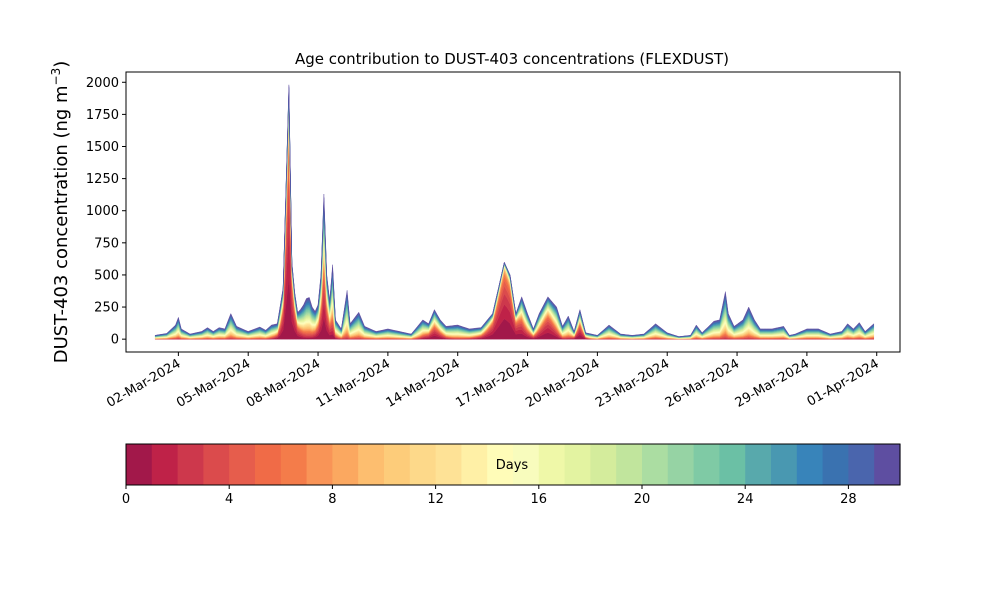 This screenshot has width=1000, height=600. What do you see at coordinates (106, 308) in the screenshot?
I see `y-tick-label: 250` at bounding box center [106, 308].